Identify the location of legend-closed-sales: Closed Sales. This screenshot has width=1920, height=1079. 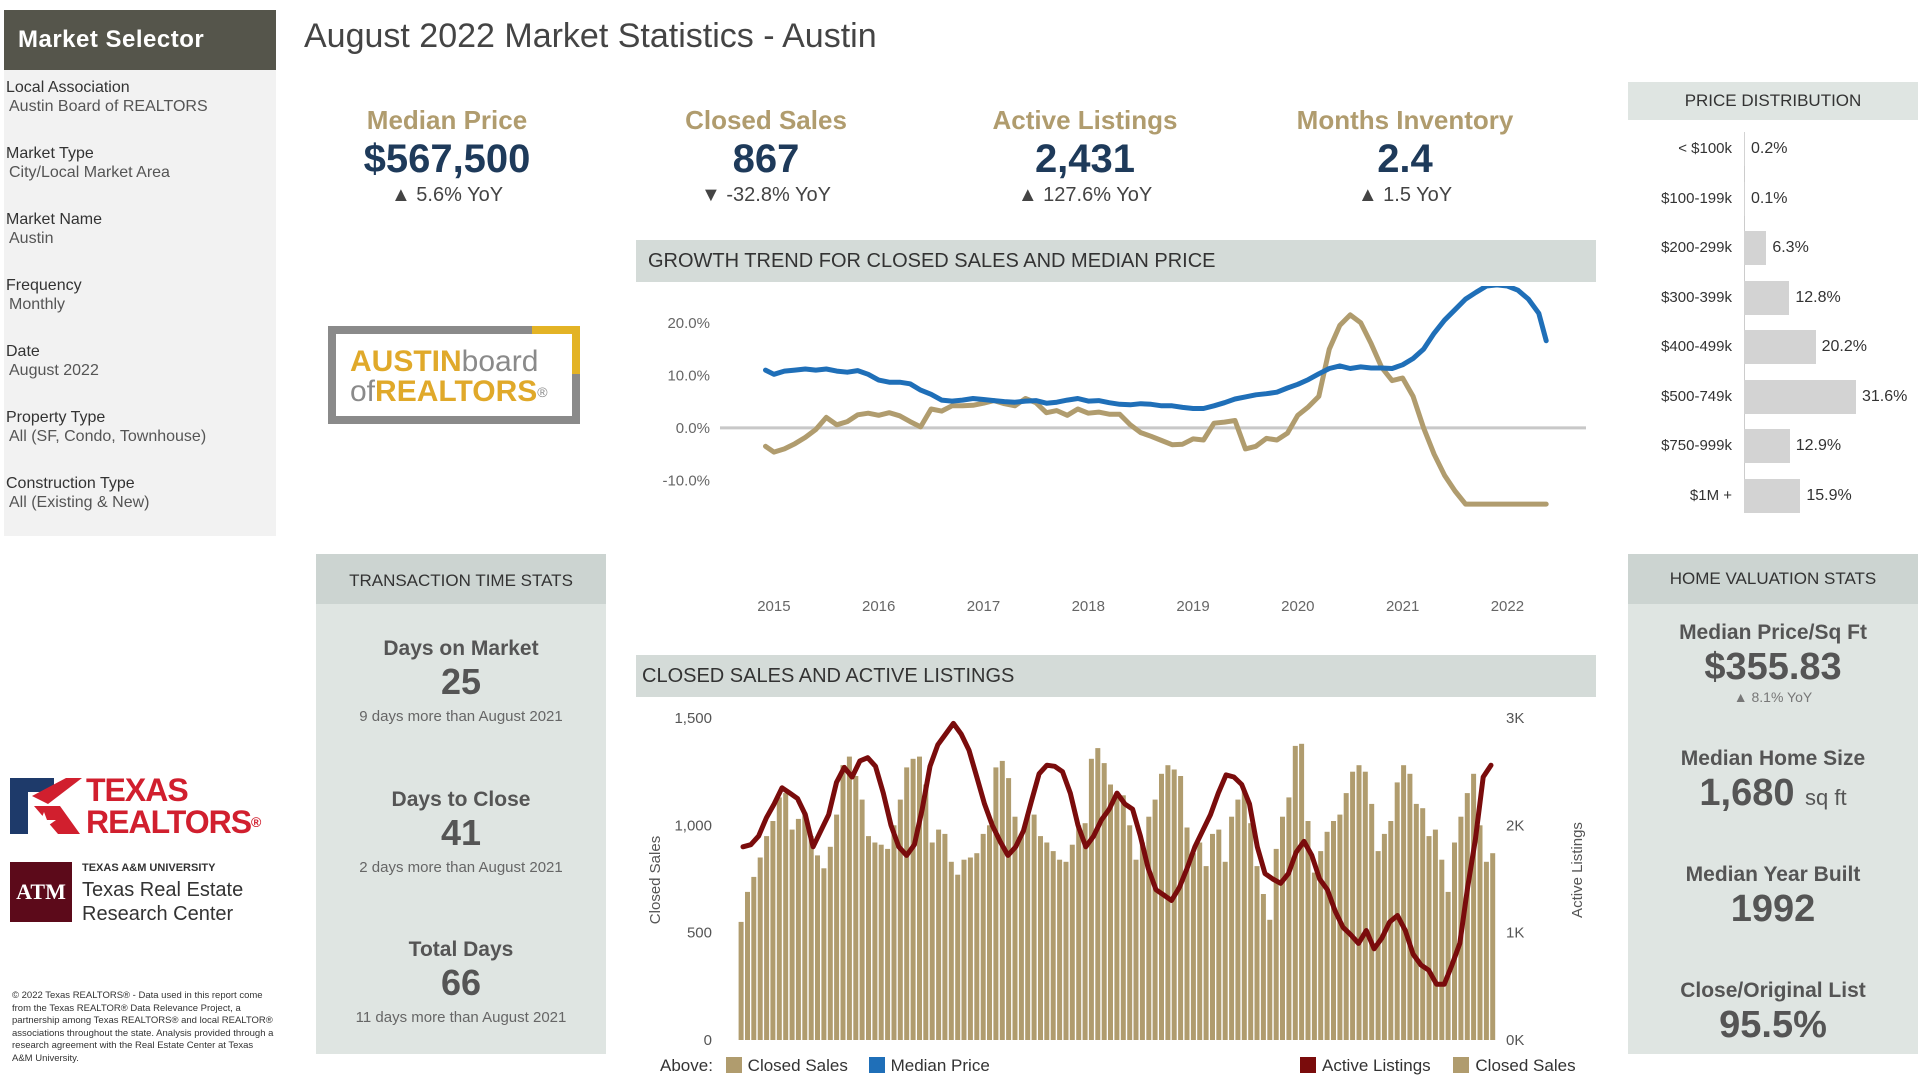
(797, 1065).